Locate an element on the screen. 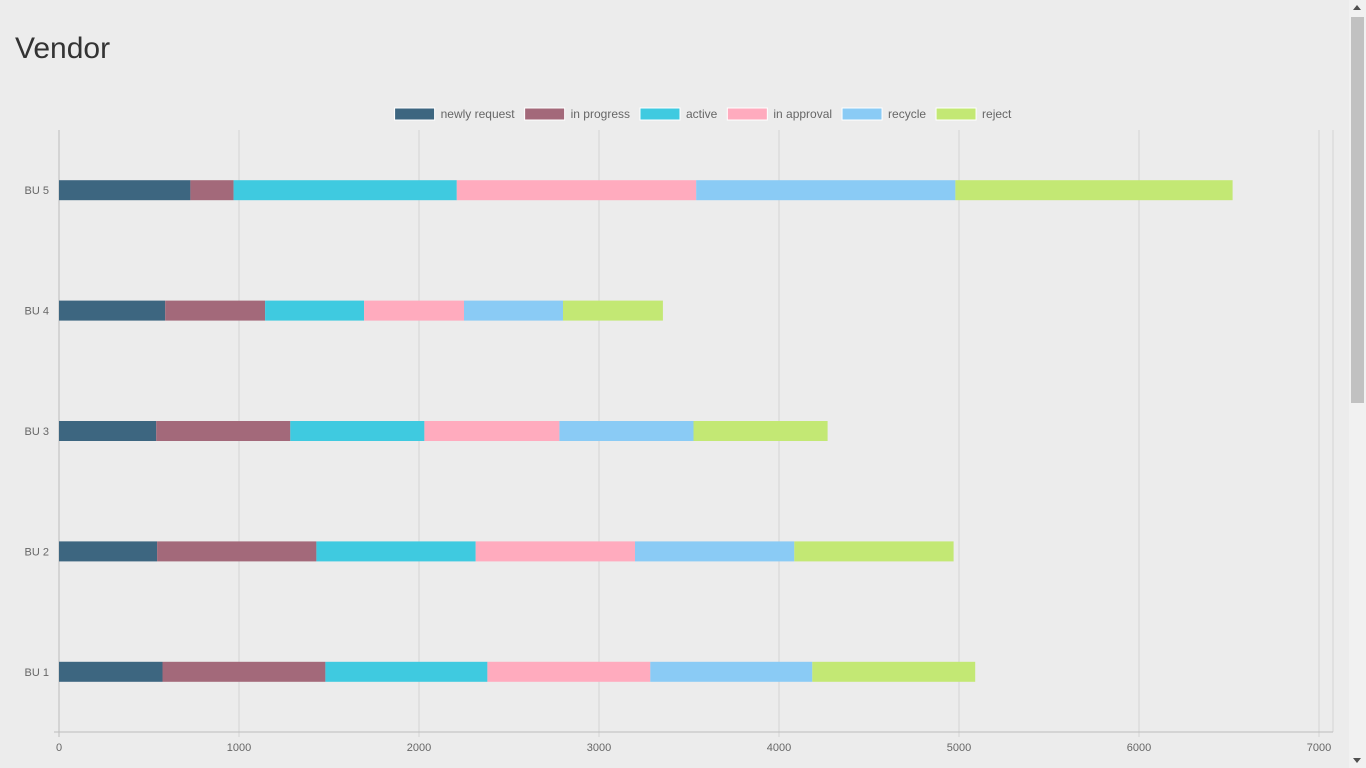 The image size is (1366, 768). scroll-up-arrow-icon is located at coordinates (1357, 7).